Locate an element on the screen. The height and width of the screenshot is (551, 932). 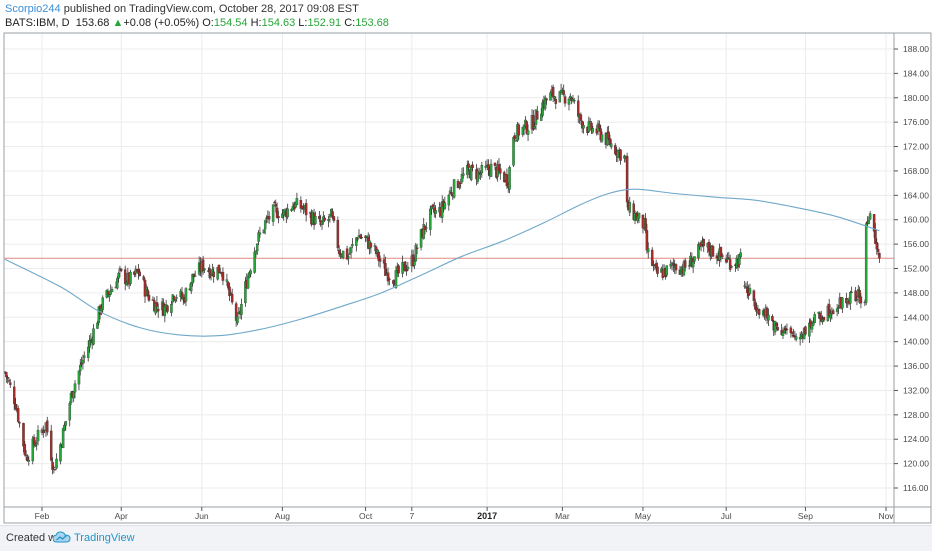
y-tick-label: 164.00 is located at coordinates (916, 195).